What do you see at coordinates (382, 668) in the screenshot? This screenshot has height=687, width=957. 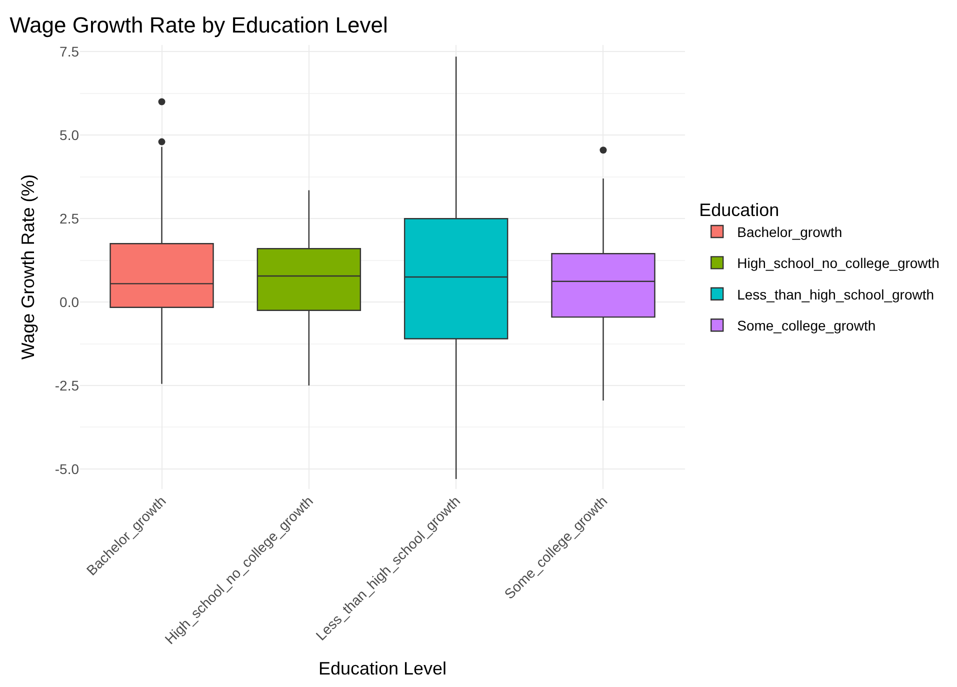 I see `x-axis-title: Education Level` at bounding box center [382, 668].